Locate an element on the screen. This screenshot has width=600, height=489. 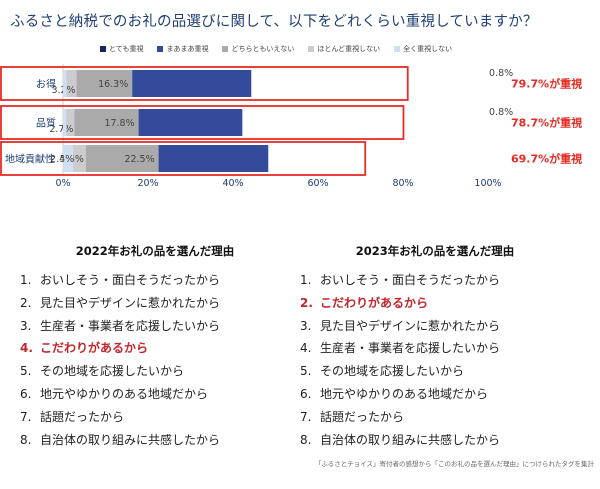
total-label: 79.7%が重視 is located at coordinates (546, 84).